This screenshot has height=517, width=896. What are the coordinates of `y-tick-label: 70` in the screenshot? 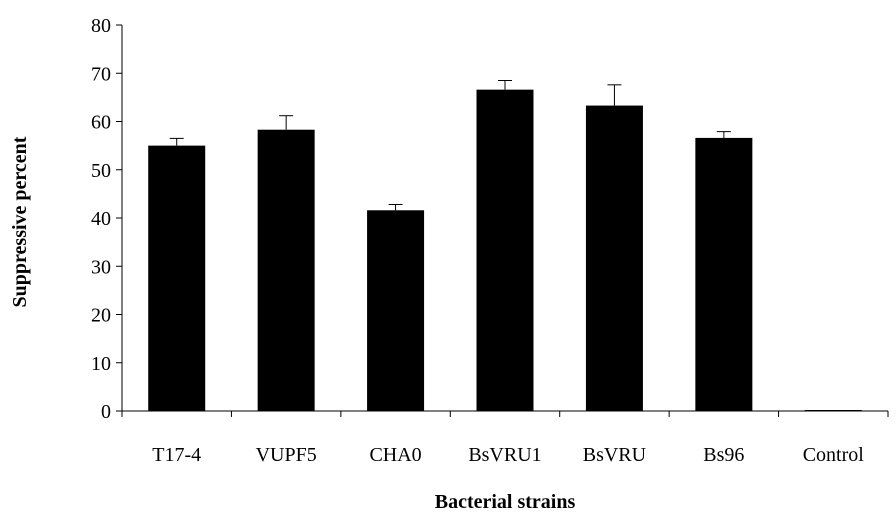 It's located at (101, 74).